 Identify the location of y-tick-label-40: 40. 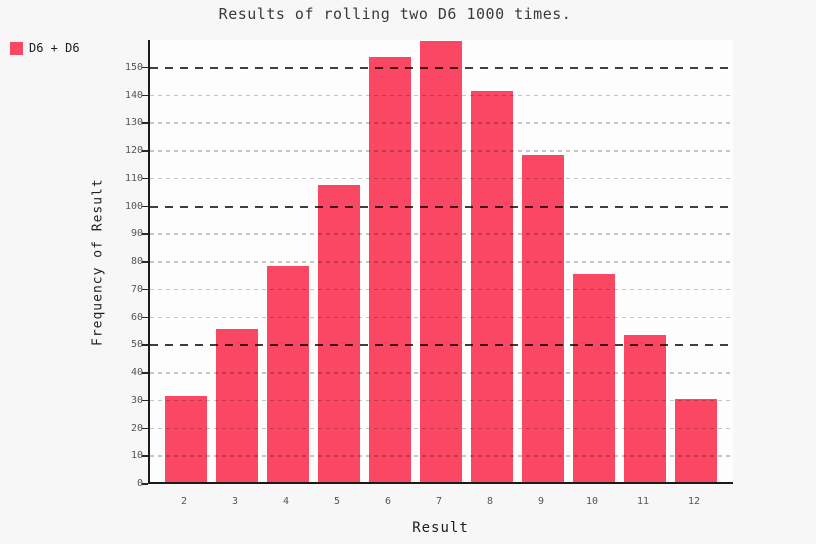
(136, 372).